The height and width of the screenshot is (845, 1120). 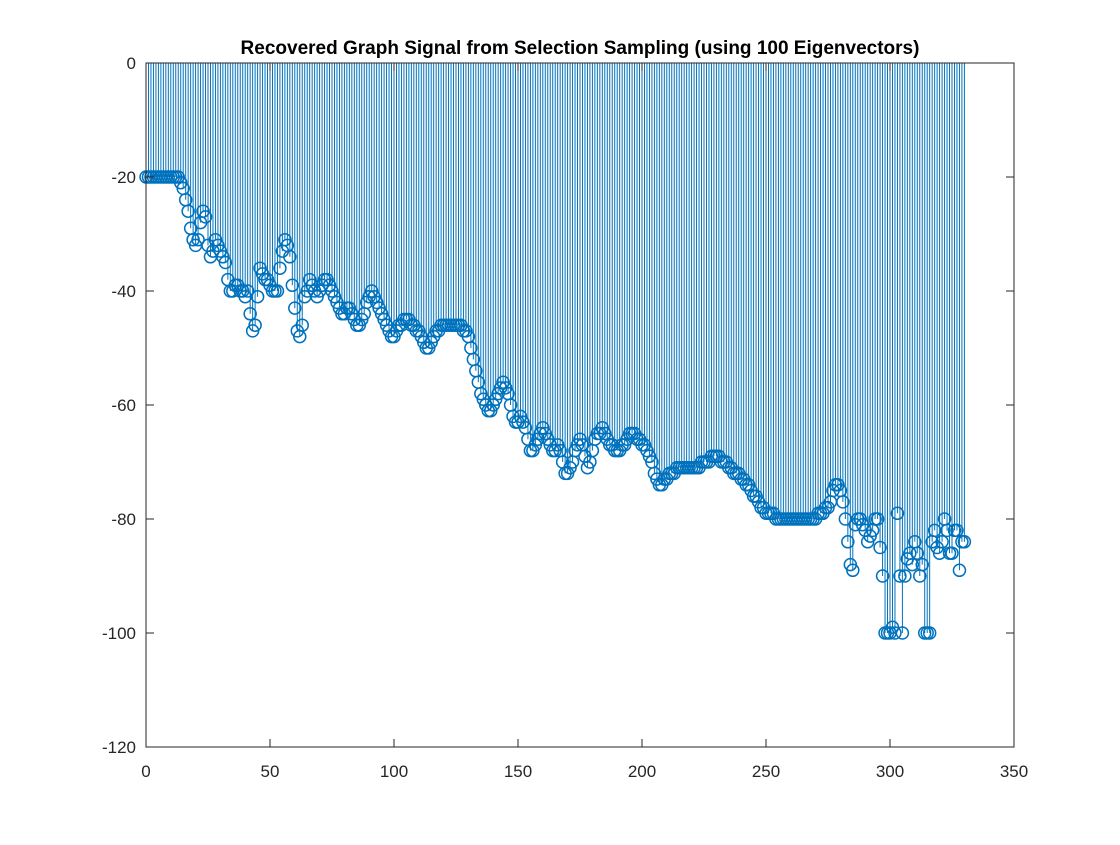 What do you see at coordinates (123, 177) in the screenshot?
I see `y-tick-label: -20` at bounding box center [123, 177].